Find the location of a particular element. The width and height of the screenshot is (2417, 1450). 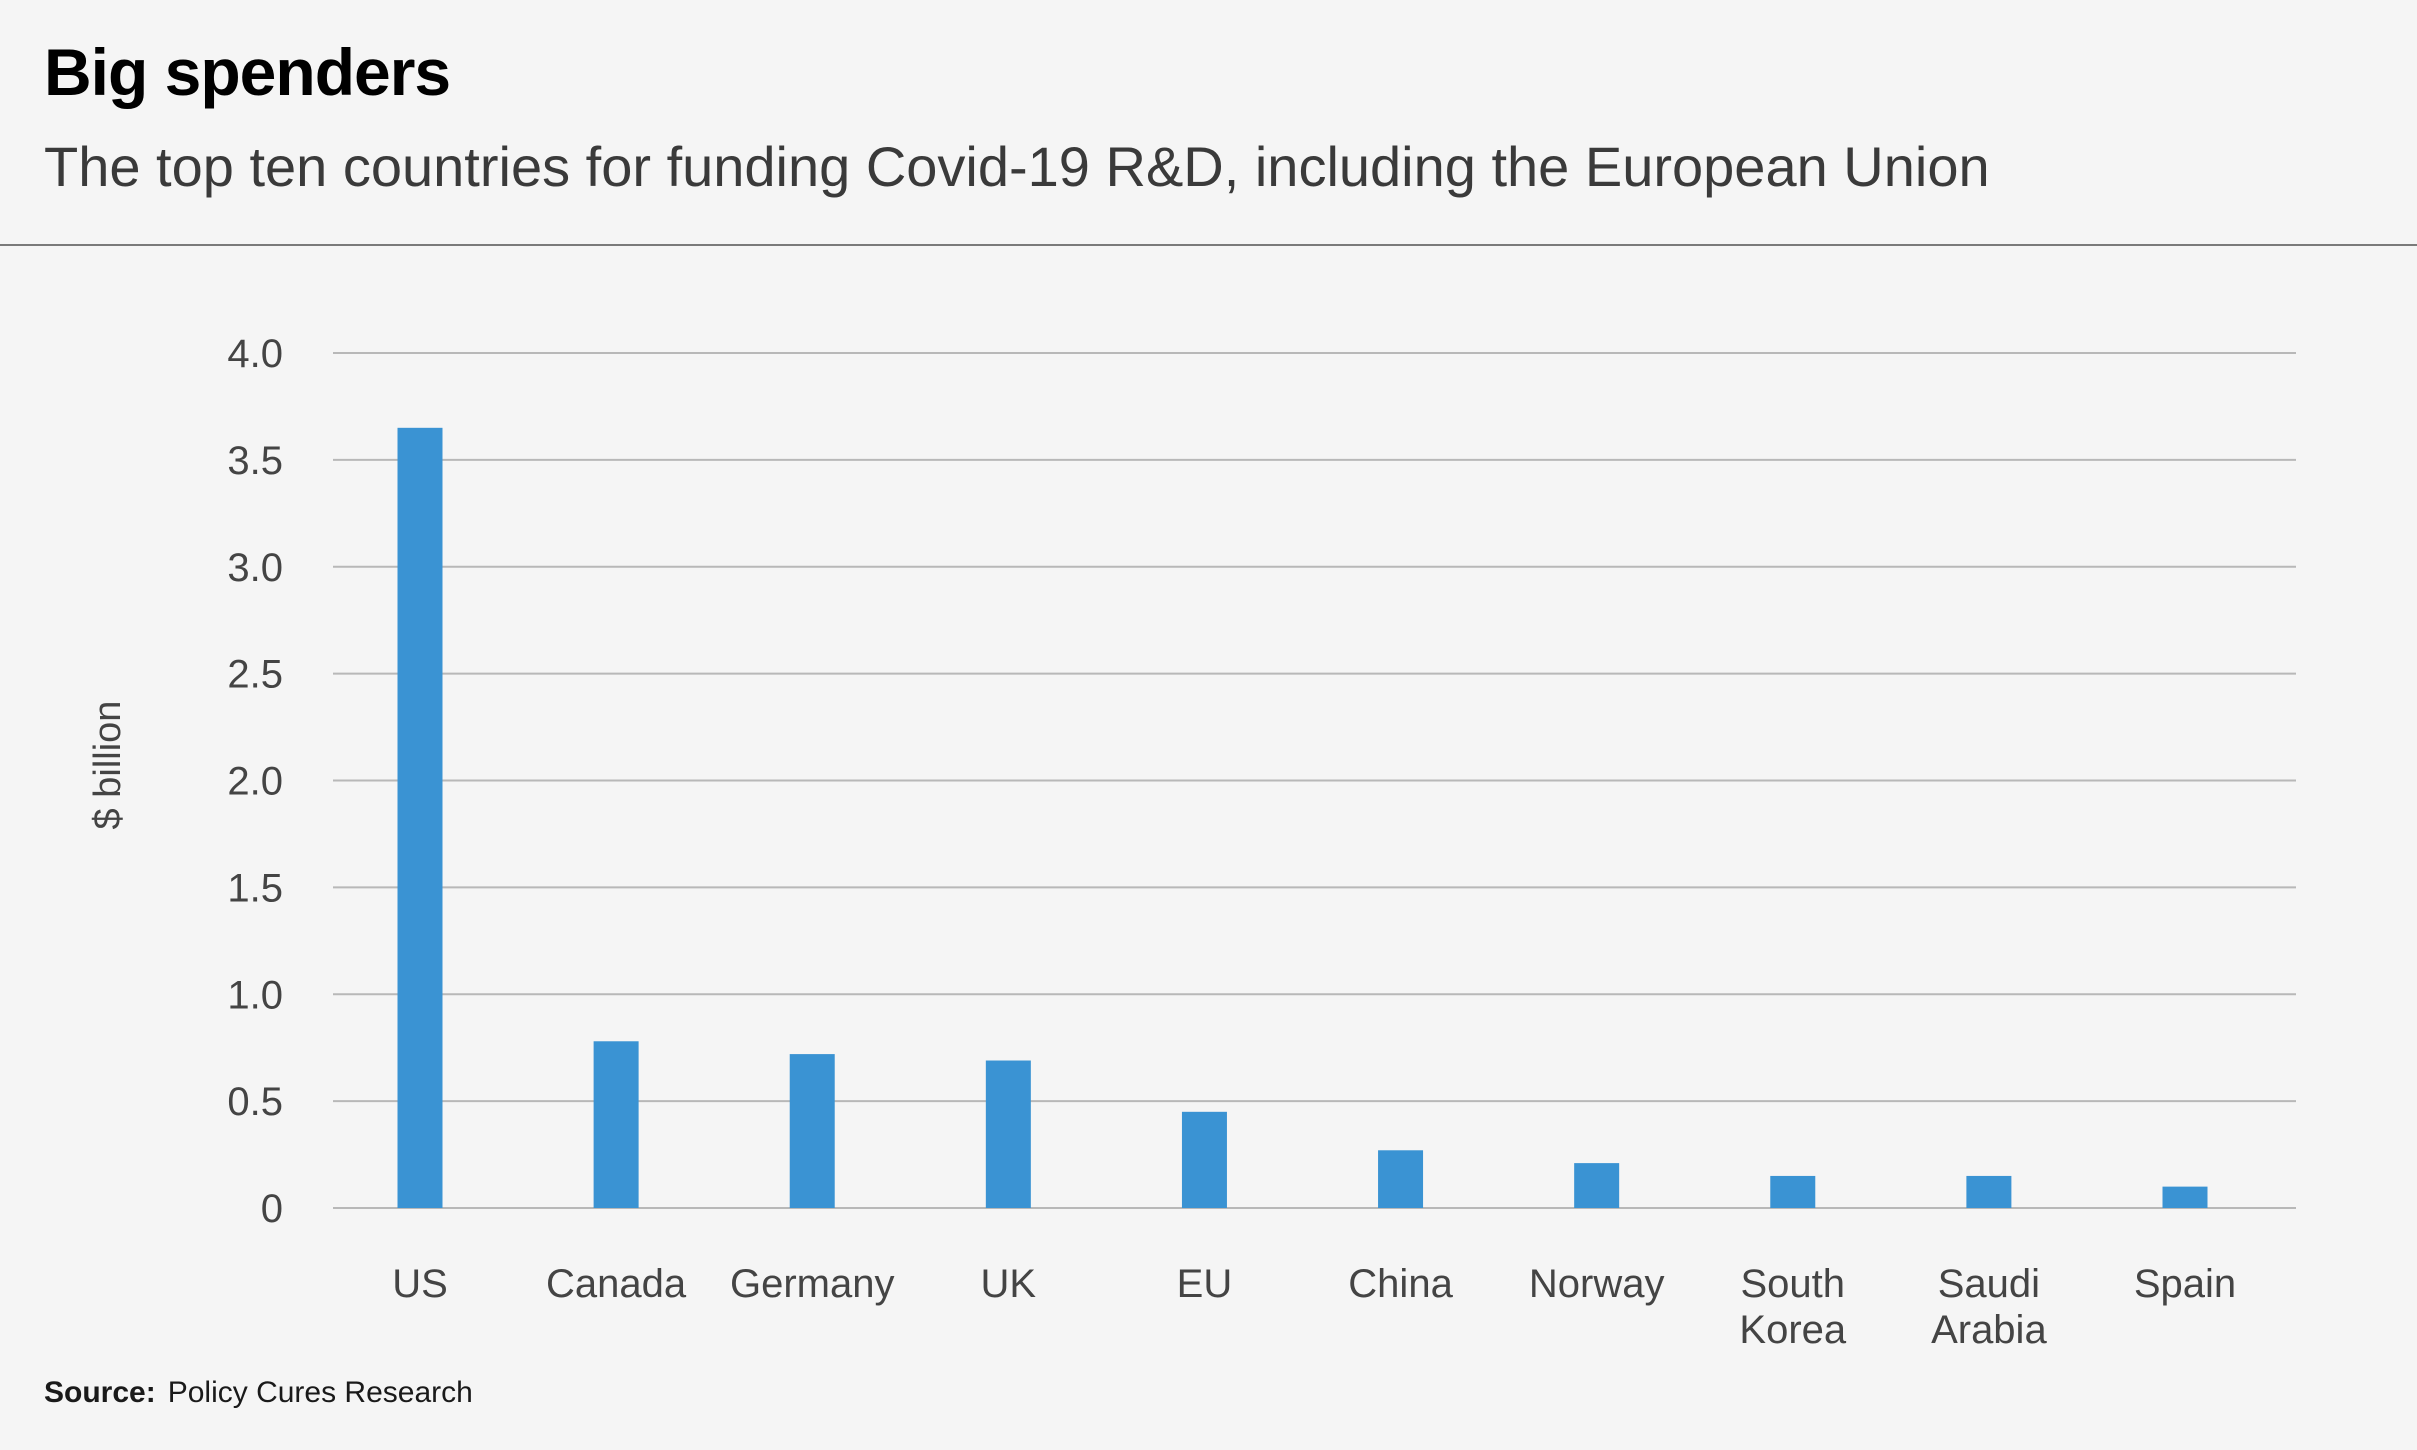

x-tick-label: EU is located at coordinates (1205, 1284).